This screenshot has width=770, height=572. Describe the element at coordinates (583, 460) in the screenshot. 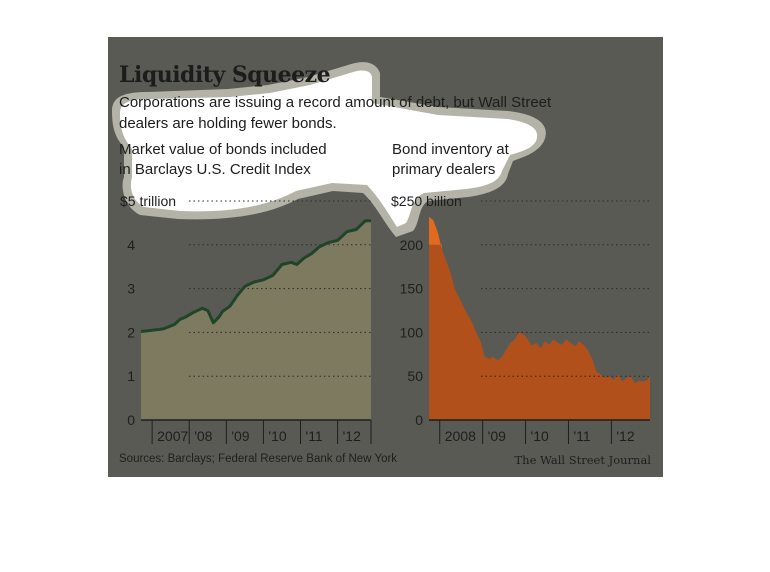

I see `credit-line: The Wall Street Journal` at that location.